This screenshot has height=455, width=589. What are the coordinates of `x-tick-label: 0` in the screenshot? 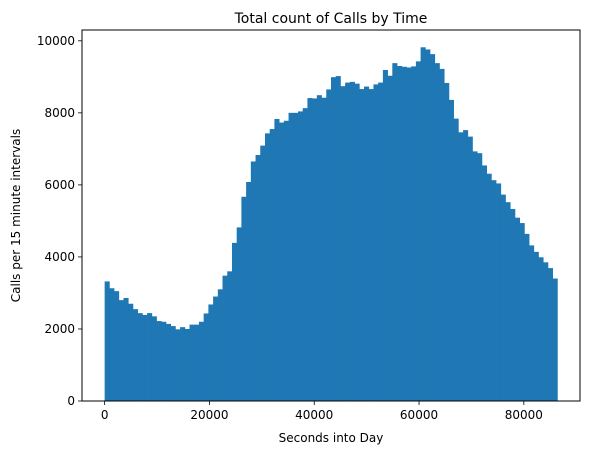 It's located at (105, 415).